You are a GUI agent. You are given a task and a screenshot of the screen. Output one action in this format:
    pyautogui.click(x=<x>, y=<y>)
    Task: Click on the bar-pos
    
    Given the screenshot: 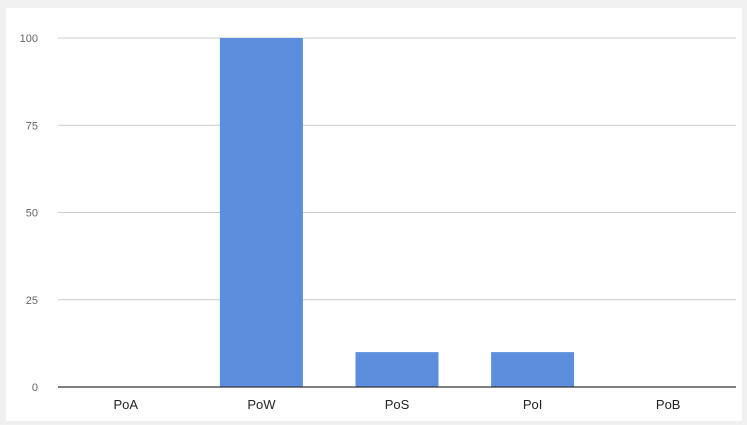 What is the action you would take?
    pyautogui.click(x=397, y=369)
    